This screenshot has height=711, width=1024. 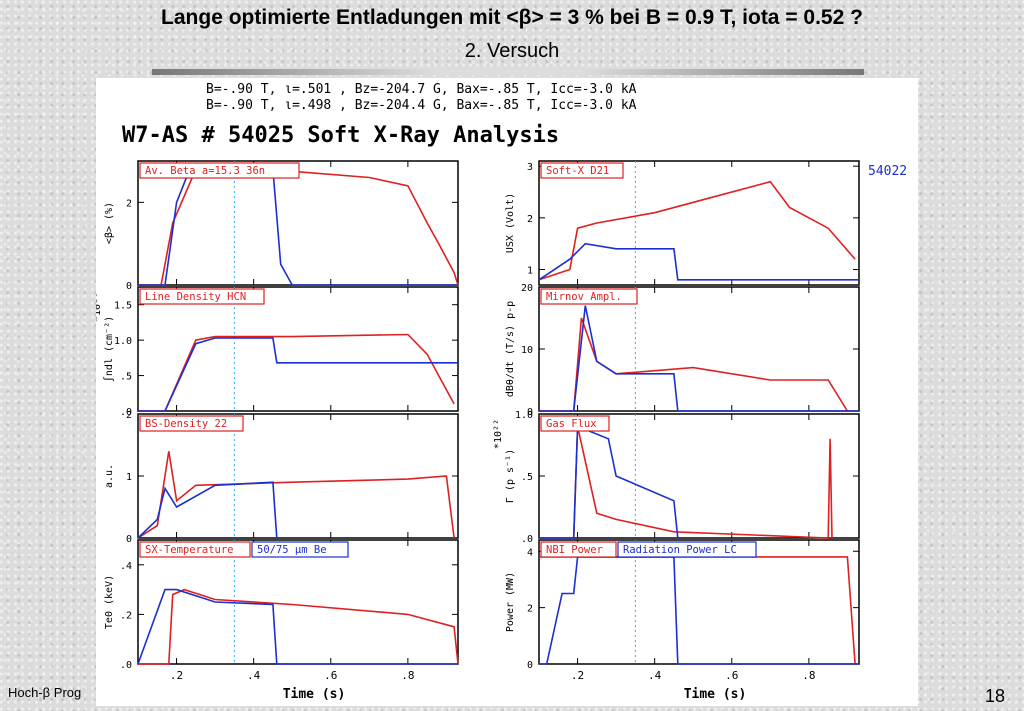 I want to click on panel-right-1: 1 2 3 Soft-X D21 USX (Volt), so click(x=682, y=223).